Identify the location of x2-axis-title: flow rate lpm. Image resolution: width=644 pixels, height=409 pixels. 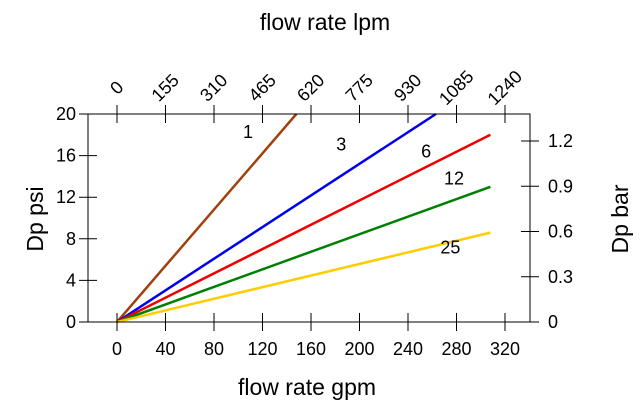
(325, 22).